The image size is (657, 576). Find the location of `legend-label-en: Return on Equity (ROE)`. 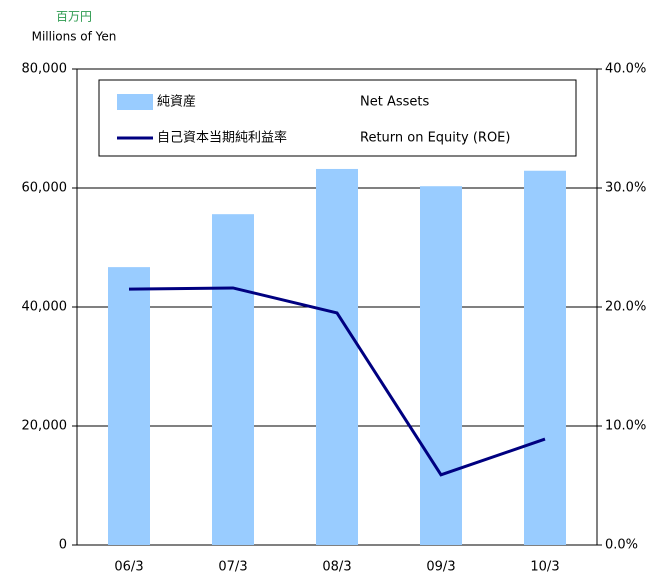

legend-label-en: Return on Equity (ROE) is located at coordinates (435, 138).